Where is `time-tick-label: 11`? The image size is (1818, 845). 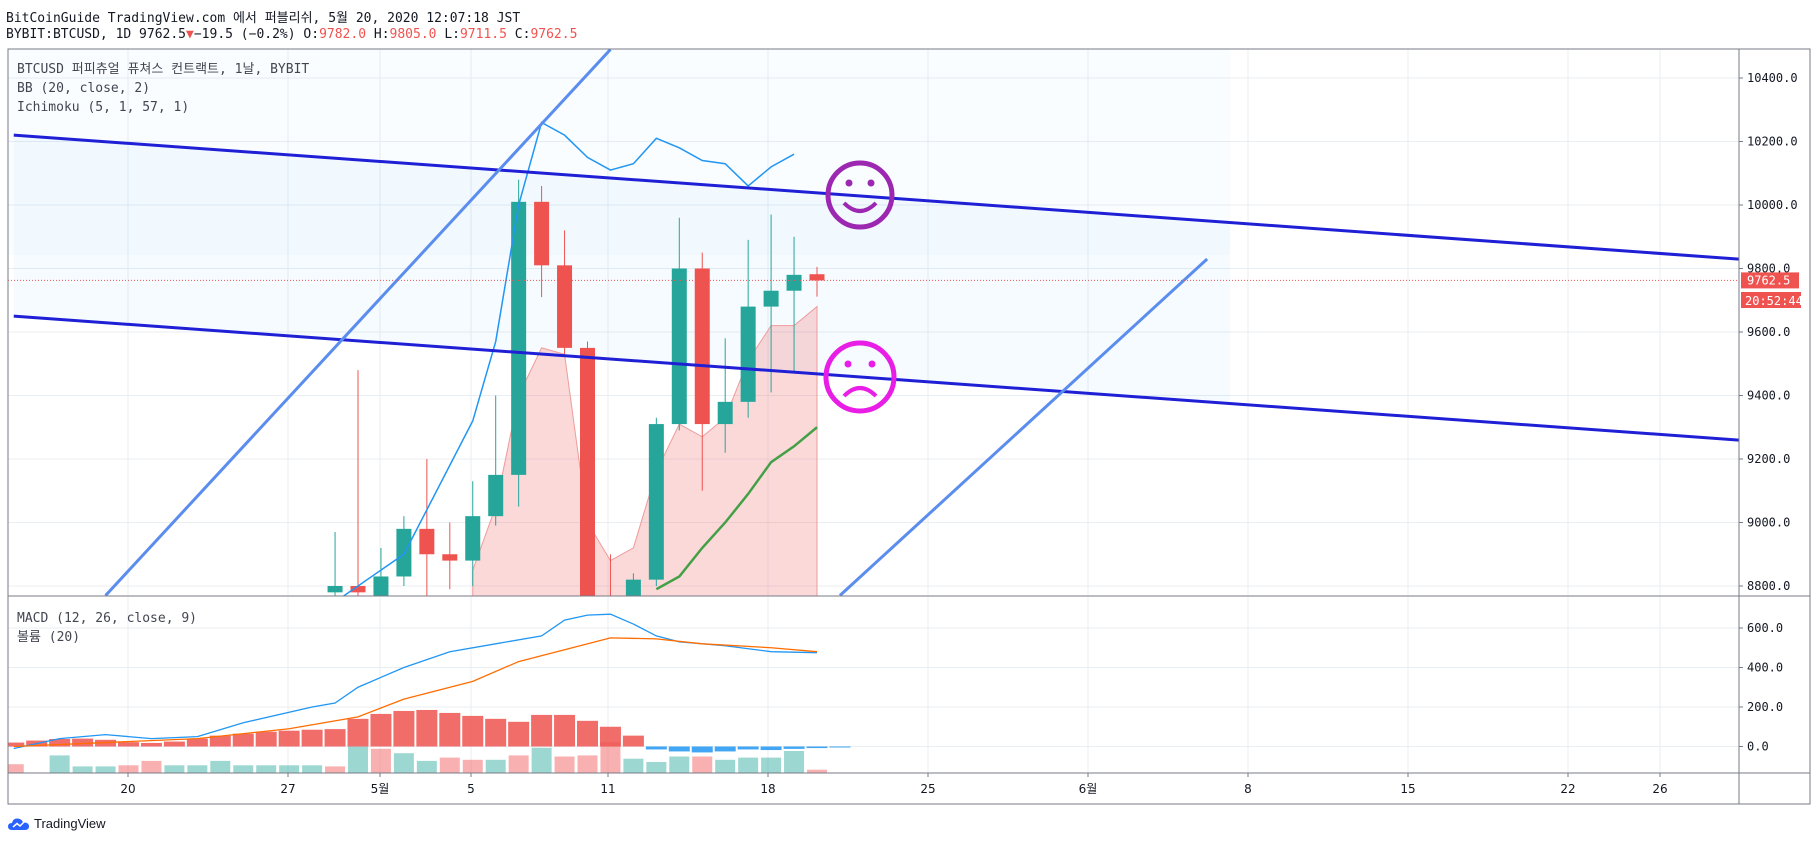 time-tick-label: 11 is located at coordinates (607, 789).